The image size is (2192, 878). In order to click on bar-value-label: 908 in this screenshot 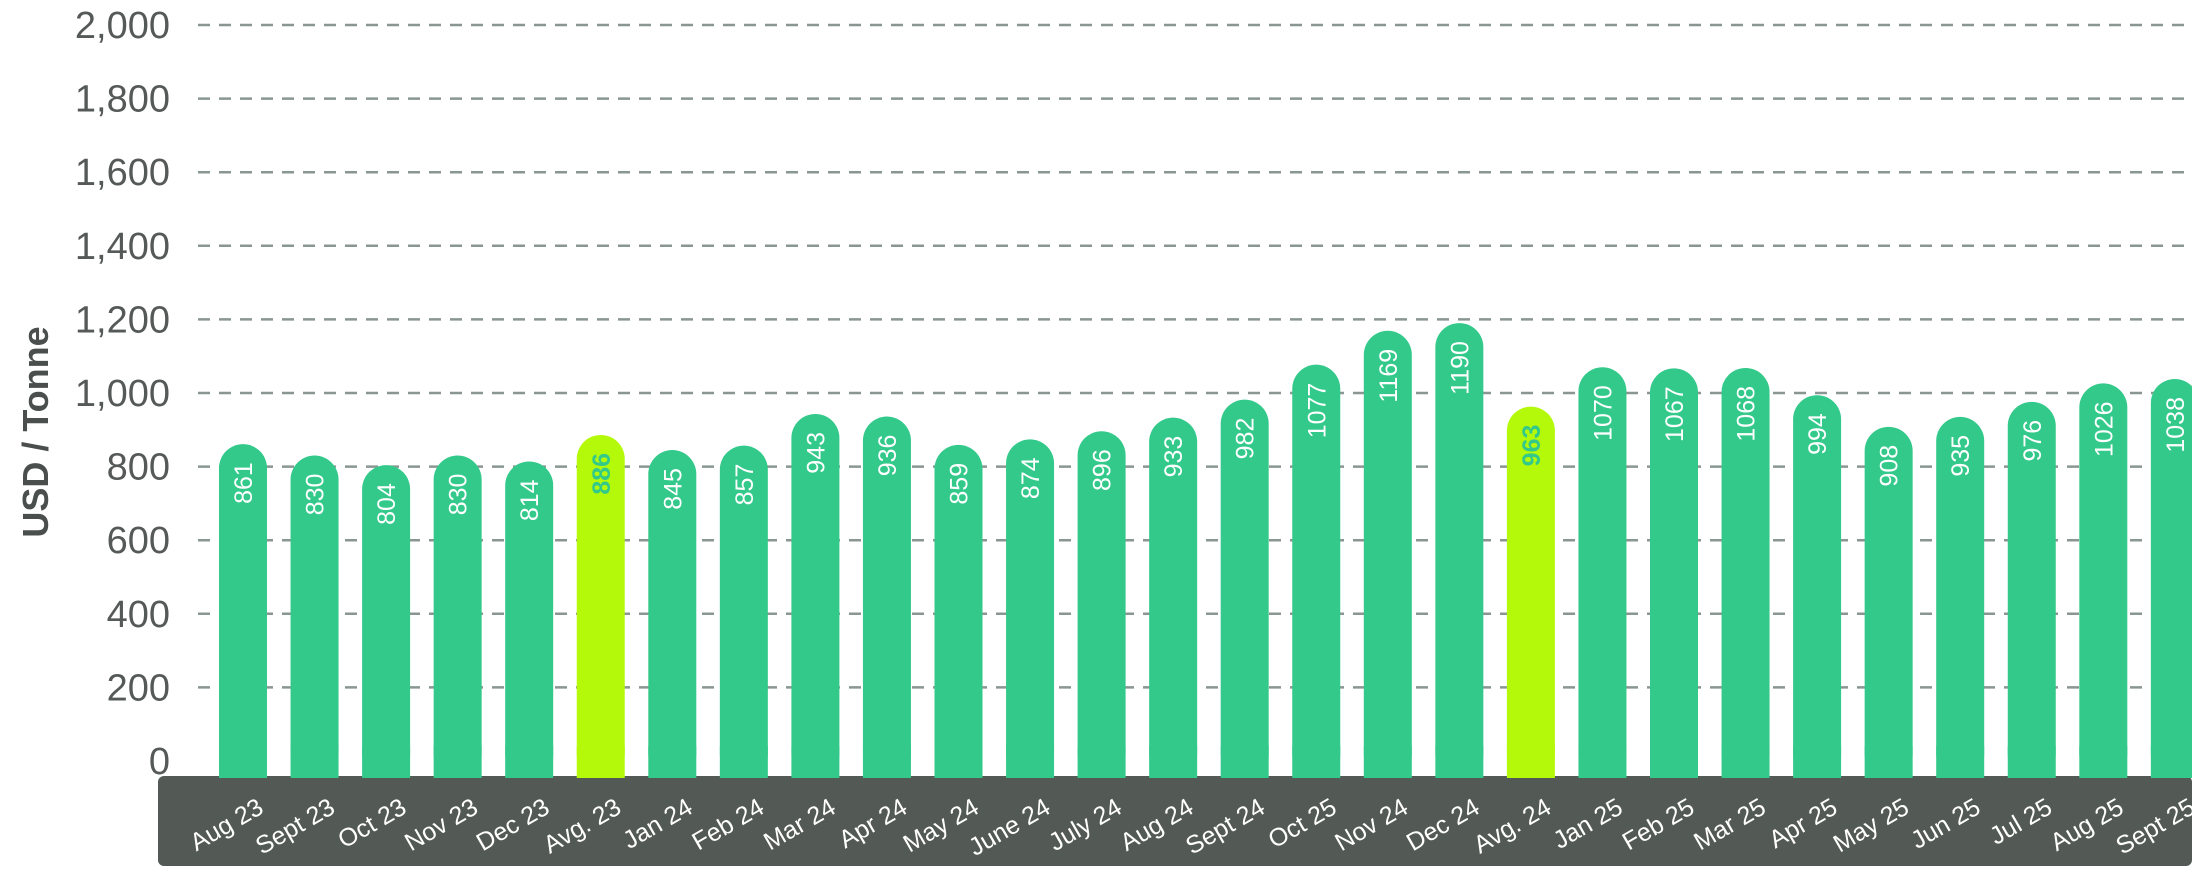, I will do `click(1890, 466)`.